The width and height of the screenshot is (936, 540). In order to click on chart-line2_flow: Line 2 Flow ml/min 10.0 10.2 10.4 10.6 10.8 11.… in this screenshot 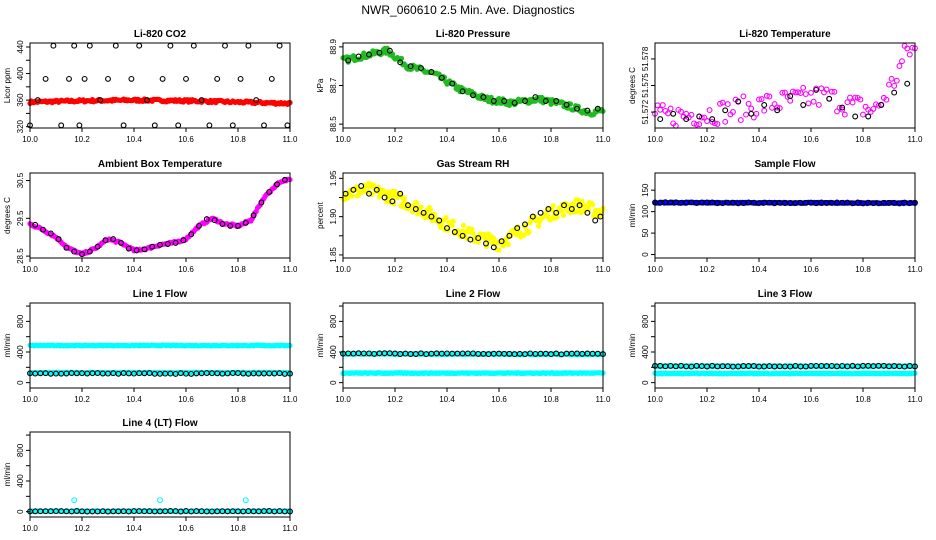, I will do `click(463, 346)`.